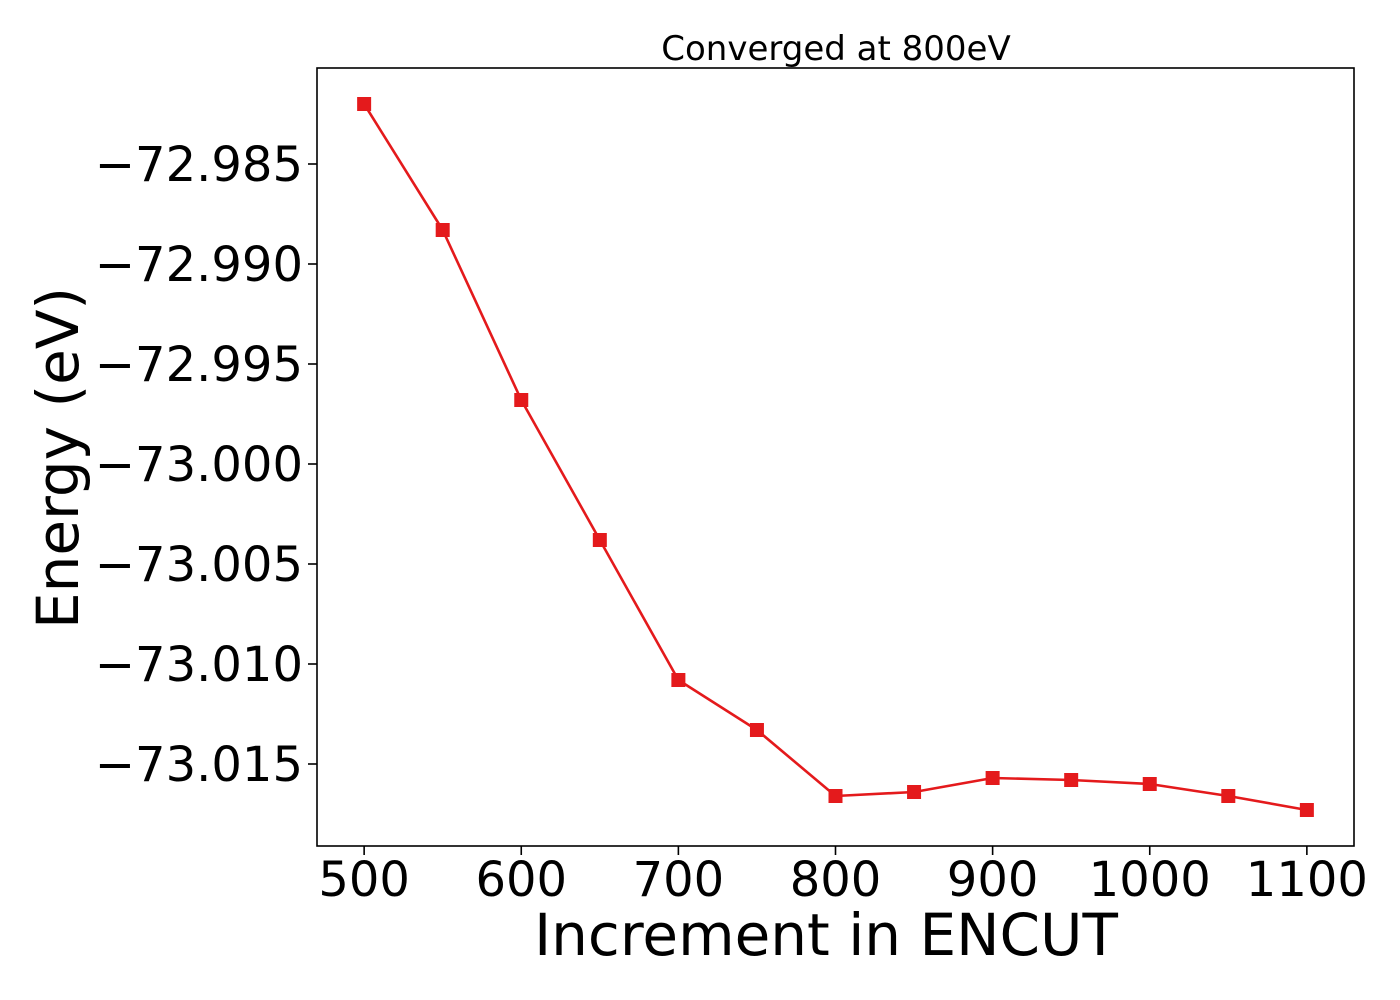 The width and height of the screenshot is (1400, 1000). Describe the element at coordinates (835, 49) in the screenshot. I see `chart-title: Converged at 800eV` at that location.